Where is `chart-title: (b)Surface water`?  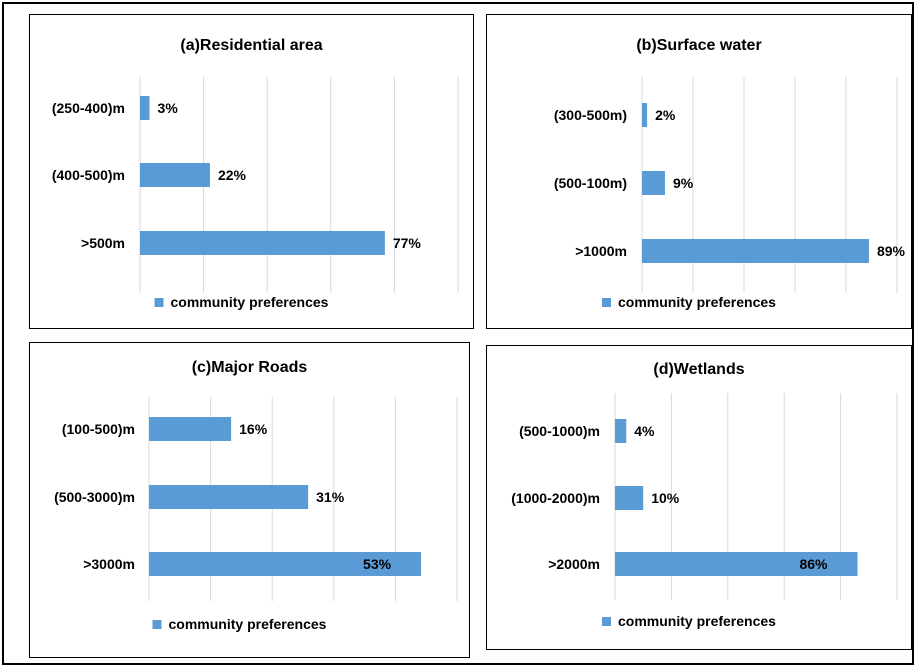 chart-title: (b)Surface water is located at coordinates (698, 45).